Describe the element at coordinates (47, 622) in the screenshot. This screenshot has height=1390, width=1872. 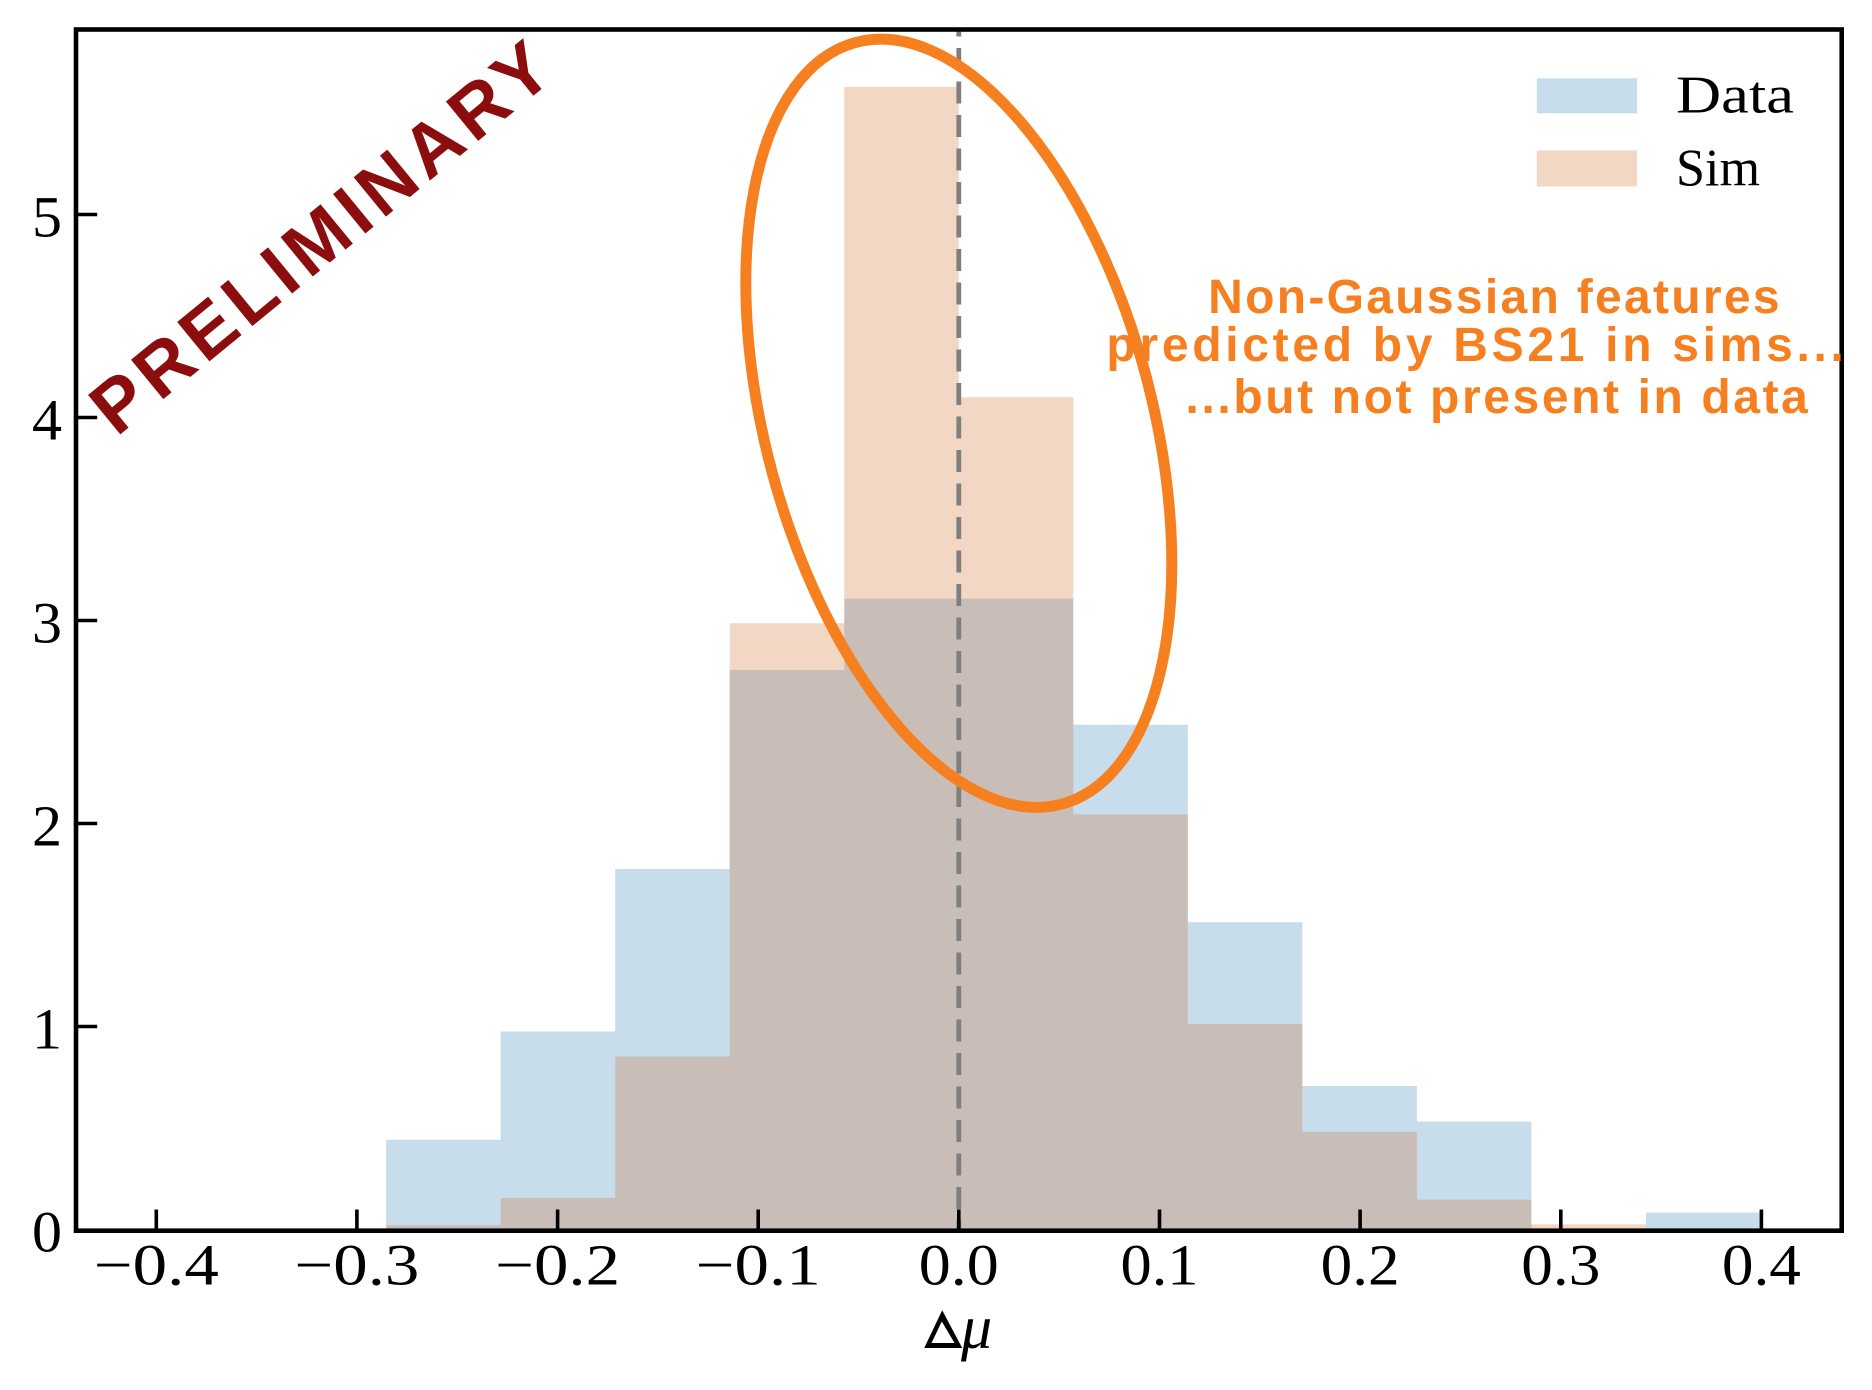
I see `svg-text: 3` at that location.